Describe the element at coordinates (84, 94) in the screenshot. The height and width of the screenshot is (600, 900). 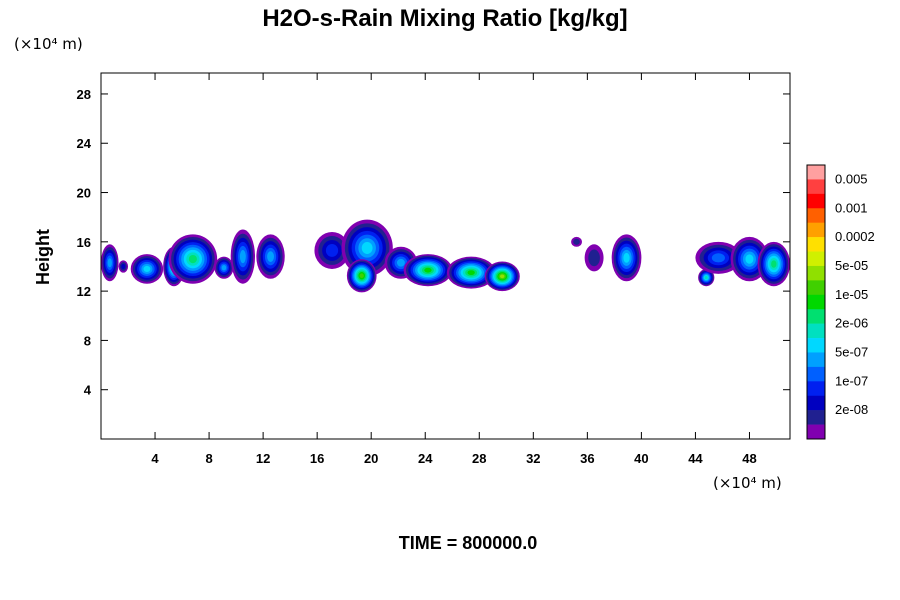
I see `y-tick-label: 28` at that location.